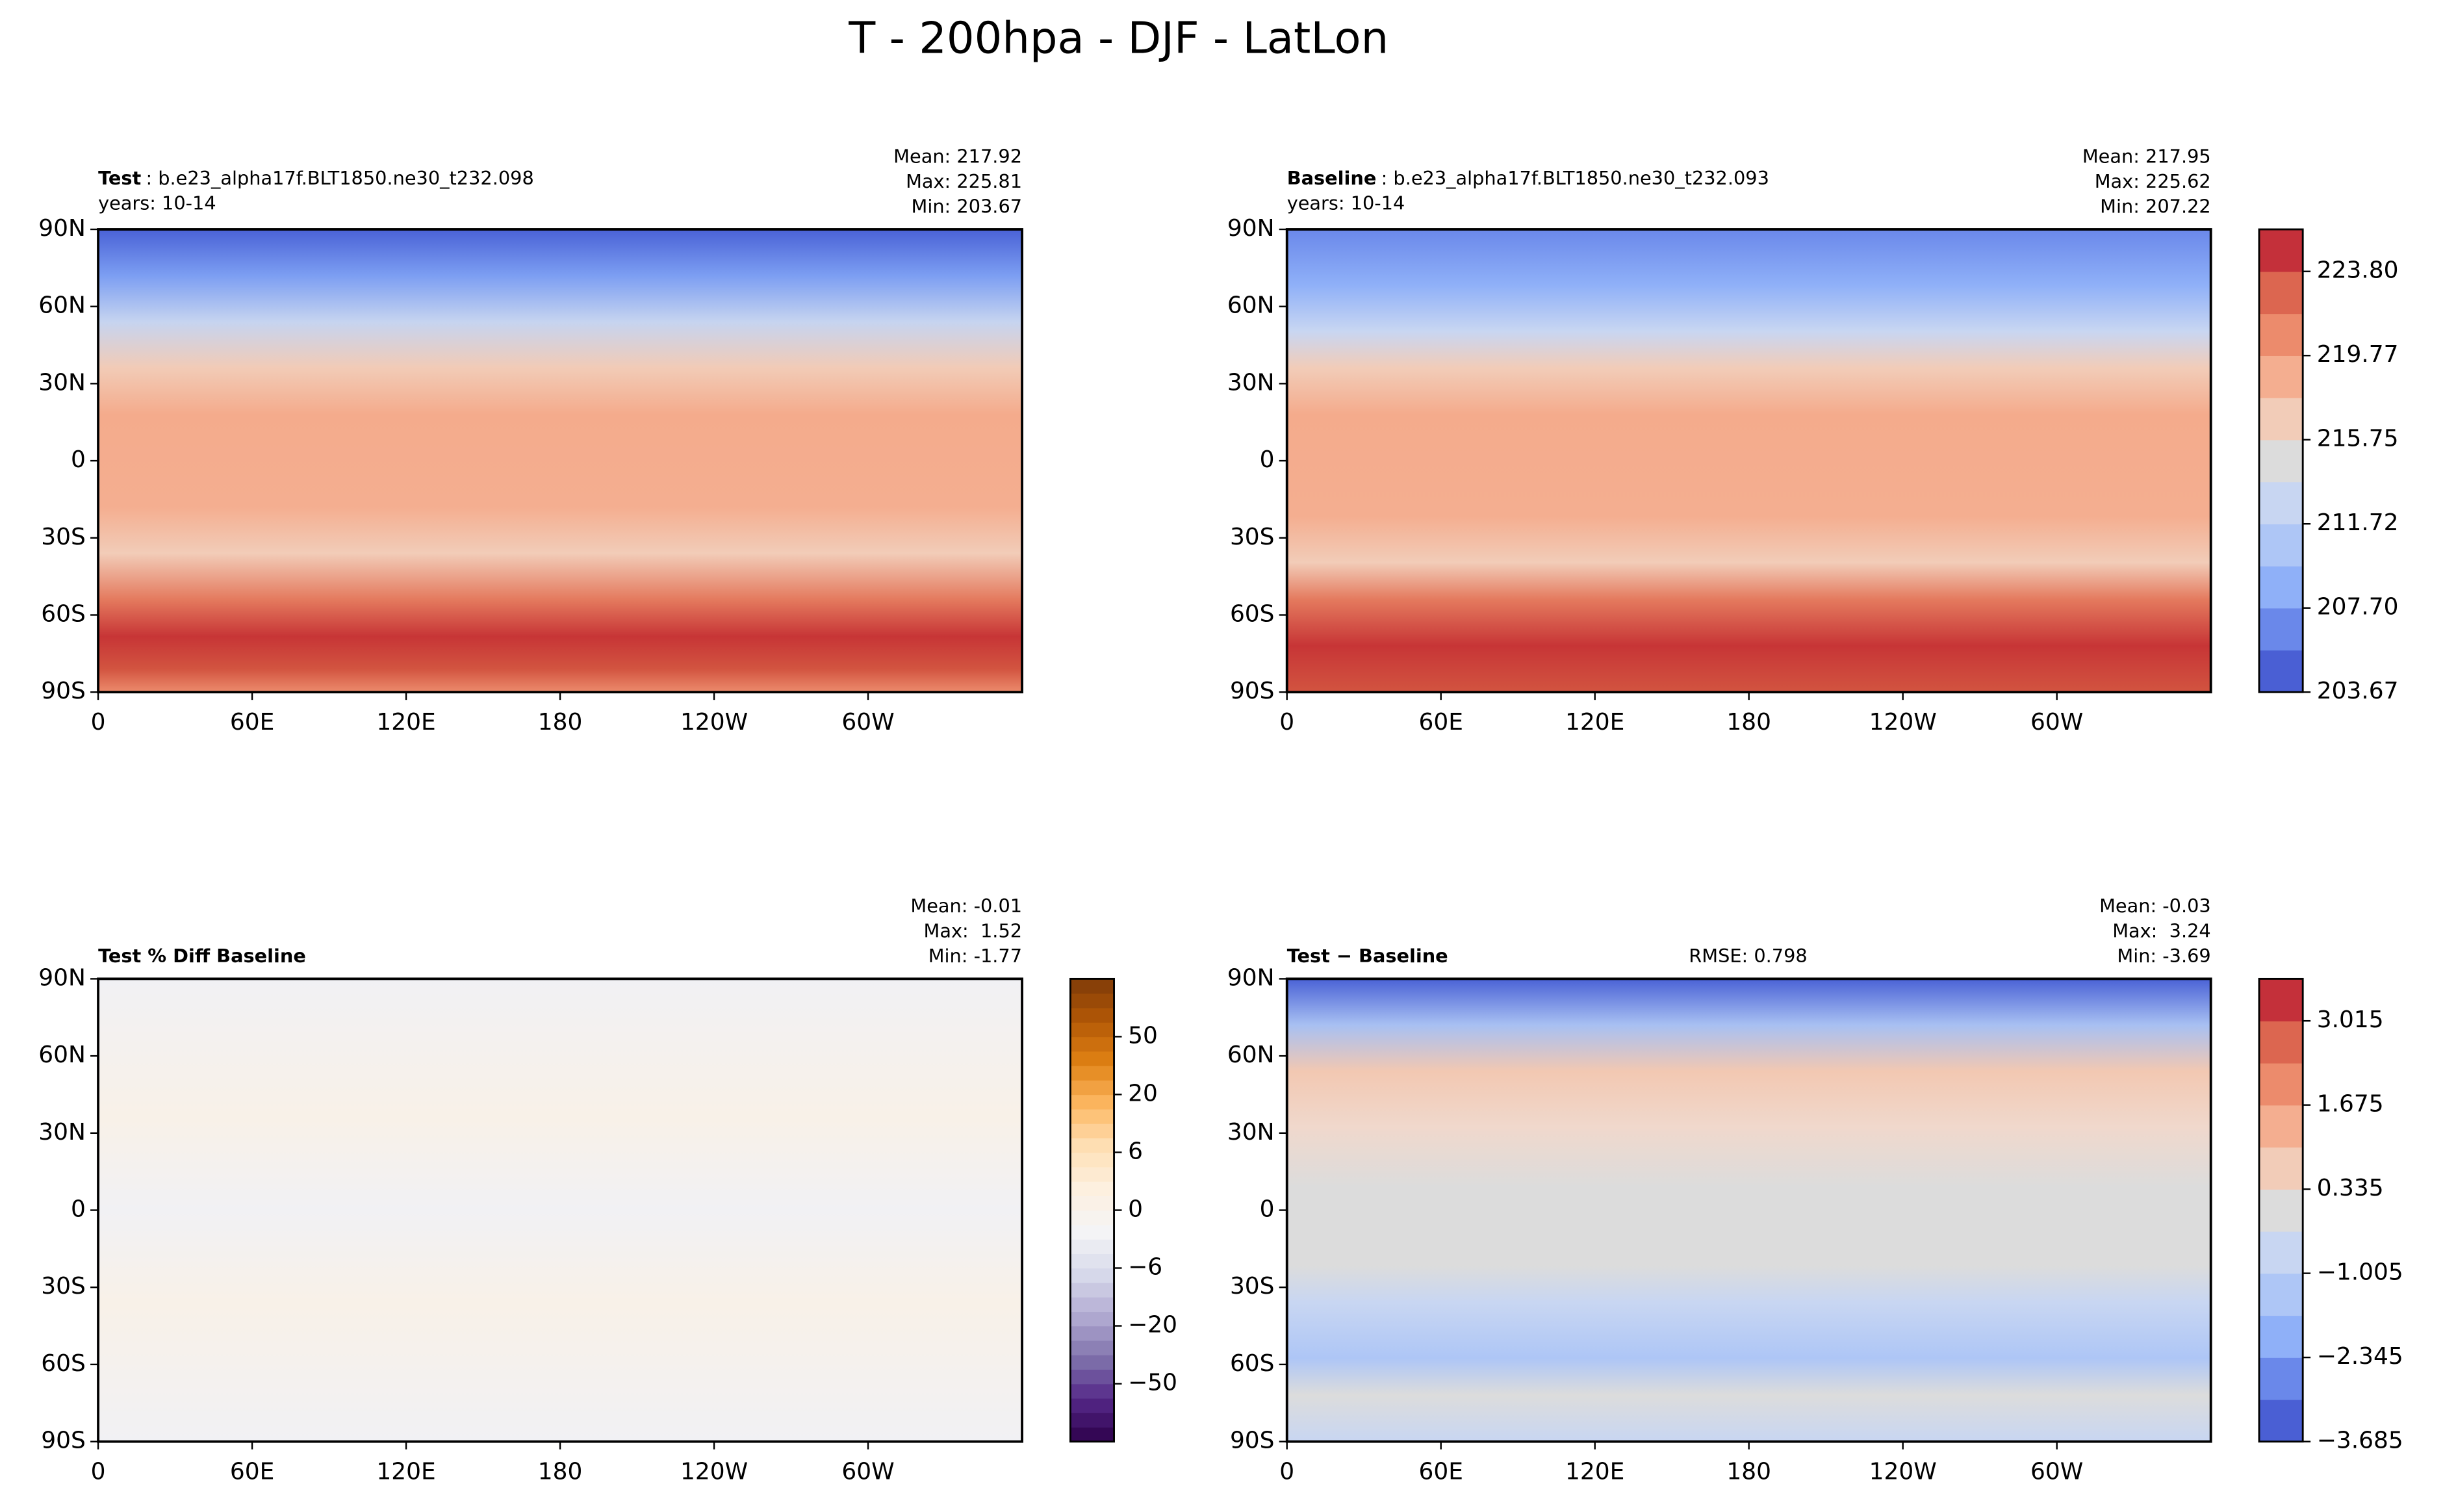 This screenshot has width=2443, height=1512. What do you see at coordinates (2350, 1104) in the screenshot?
I see `colorbar-tick-label: 1.675` at bounding box center [2350, 1104].